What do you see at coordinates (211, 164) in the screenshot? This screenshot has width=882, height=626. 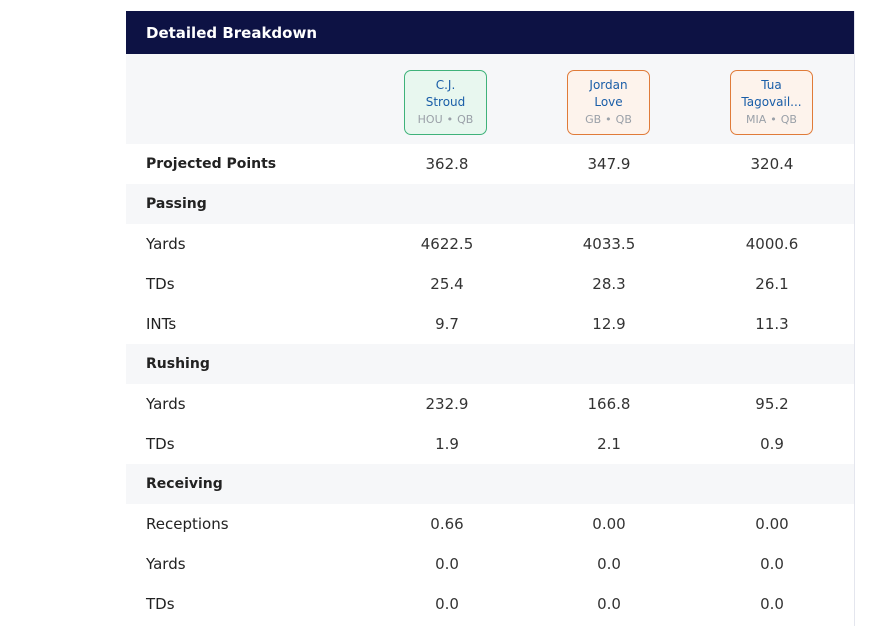 I see `row-label: Projected Points` at bounding box center [211, 164].